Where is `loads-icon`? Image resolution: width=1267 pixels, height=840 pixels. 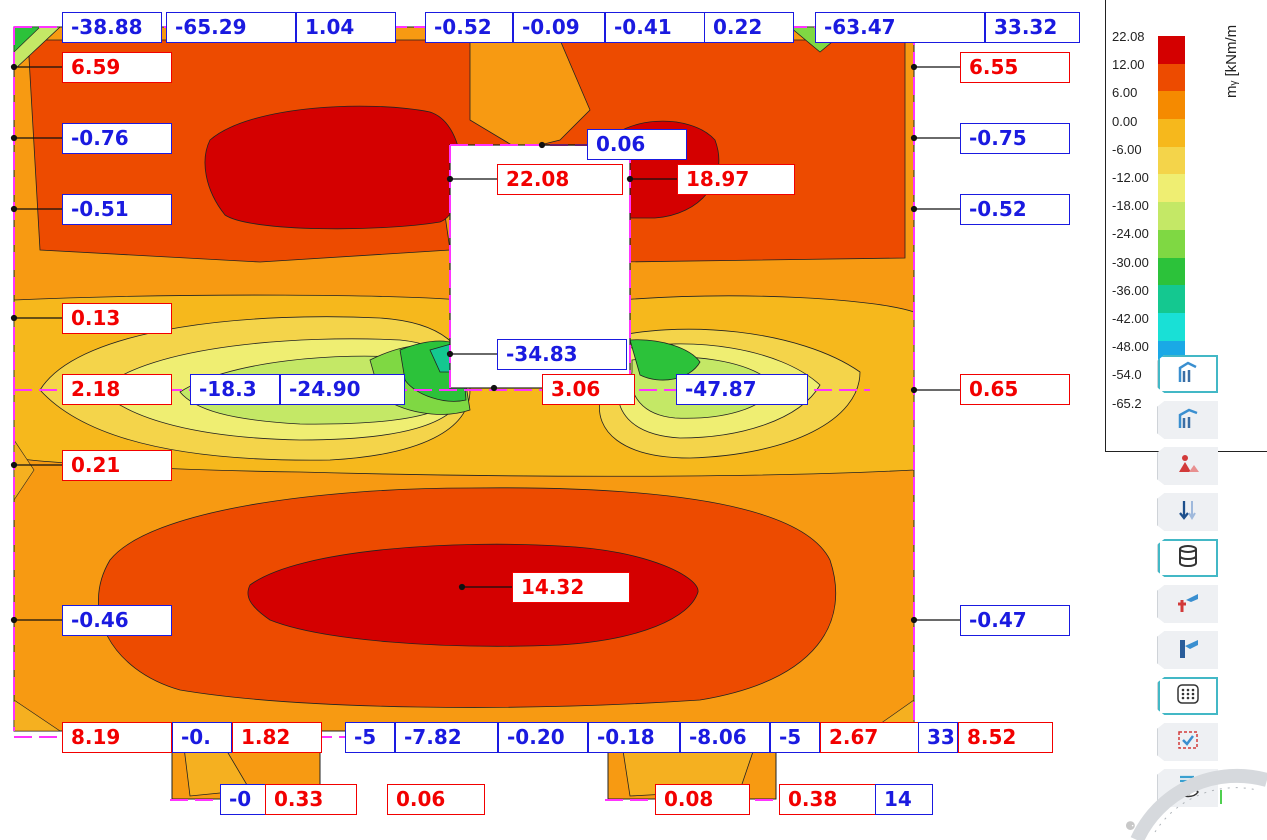
loads-icon is located at coordinates (1188, 466).